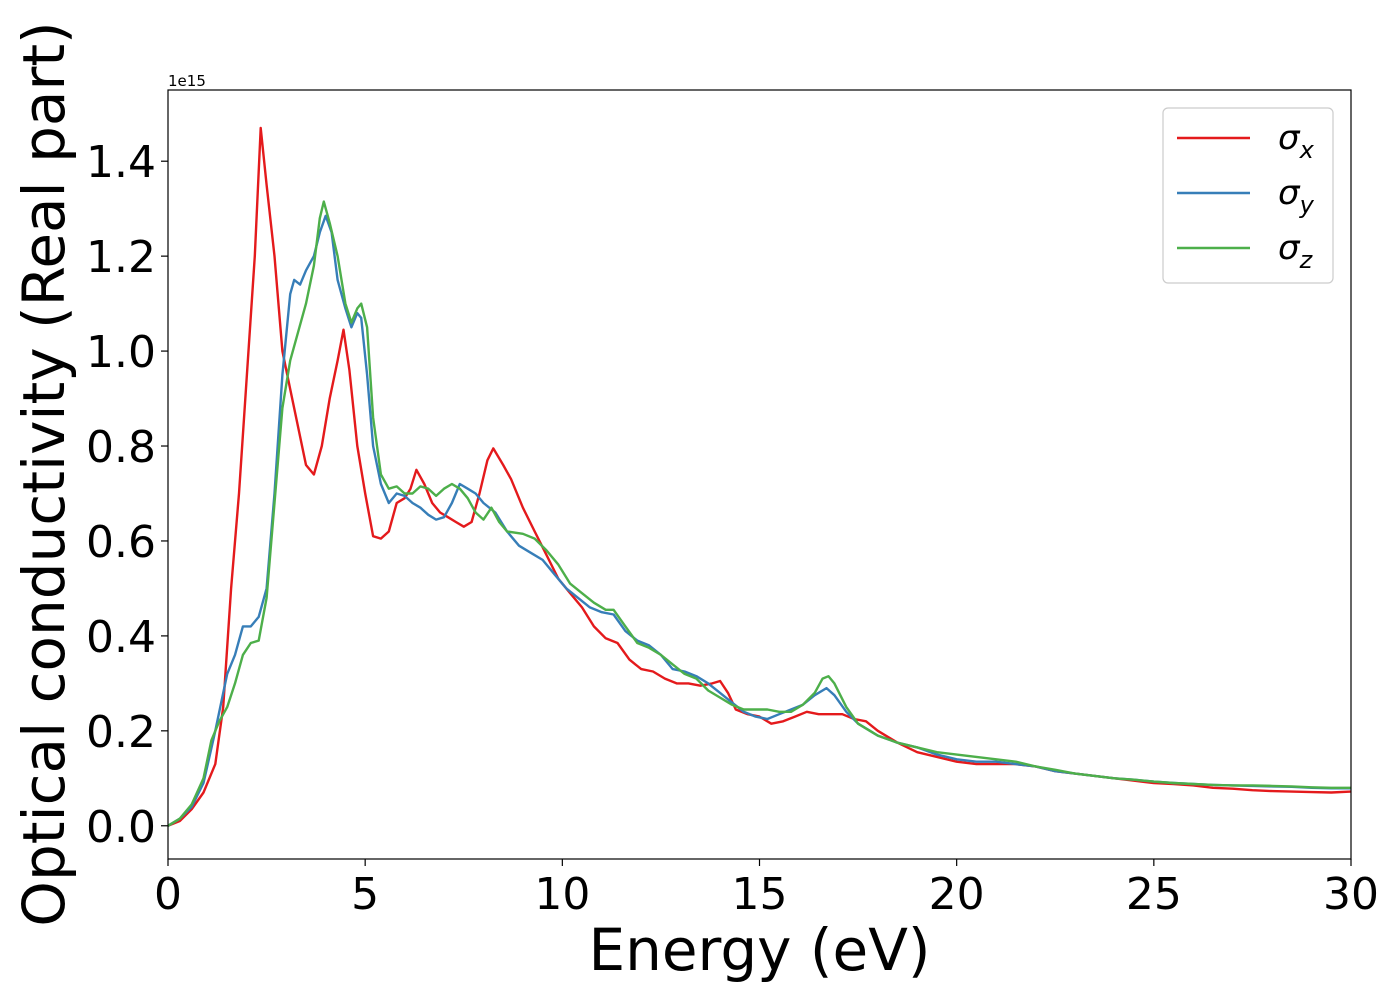 This screenshot has height=1000, width=1400. Describe the element at coordinates (168, 894) in the screenshot. I see `x-tick-label: 0` at that location.